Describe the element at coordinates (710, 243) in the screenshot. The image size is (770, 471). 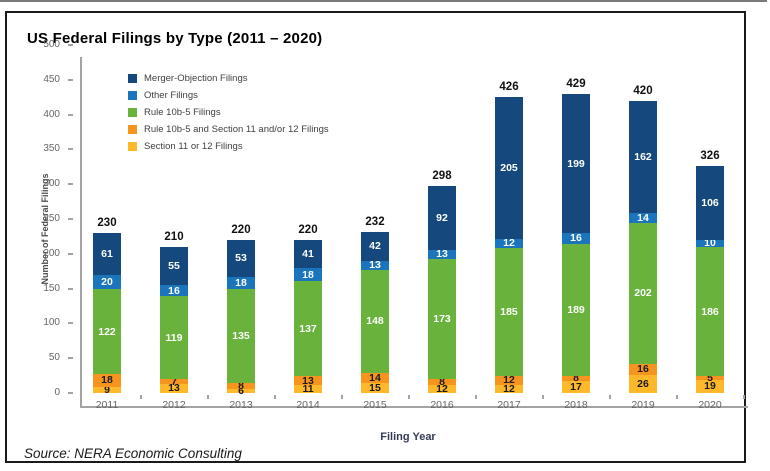
I see `bar-segment-label: 10` at that location.